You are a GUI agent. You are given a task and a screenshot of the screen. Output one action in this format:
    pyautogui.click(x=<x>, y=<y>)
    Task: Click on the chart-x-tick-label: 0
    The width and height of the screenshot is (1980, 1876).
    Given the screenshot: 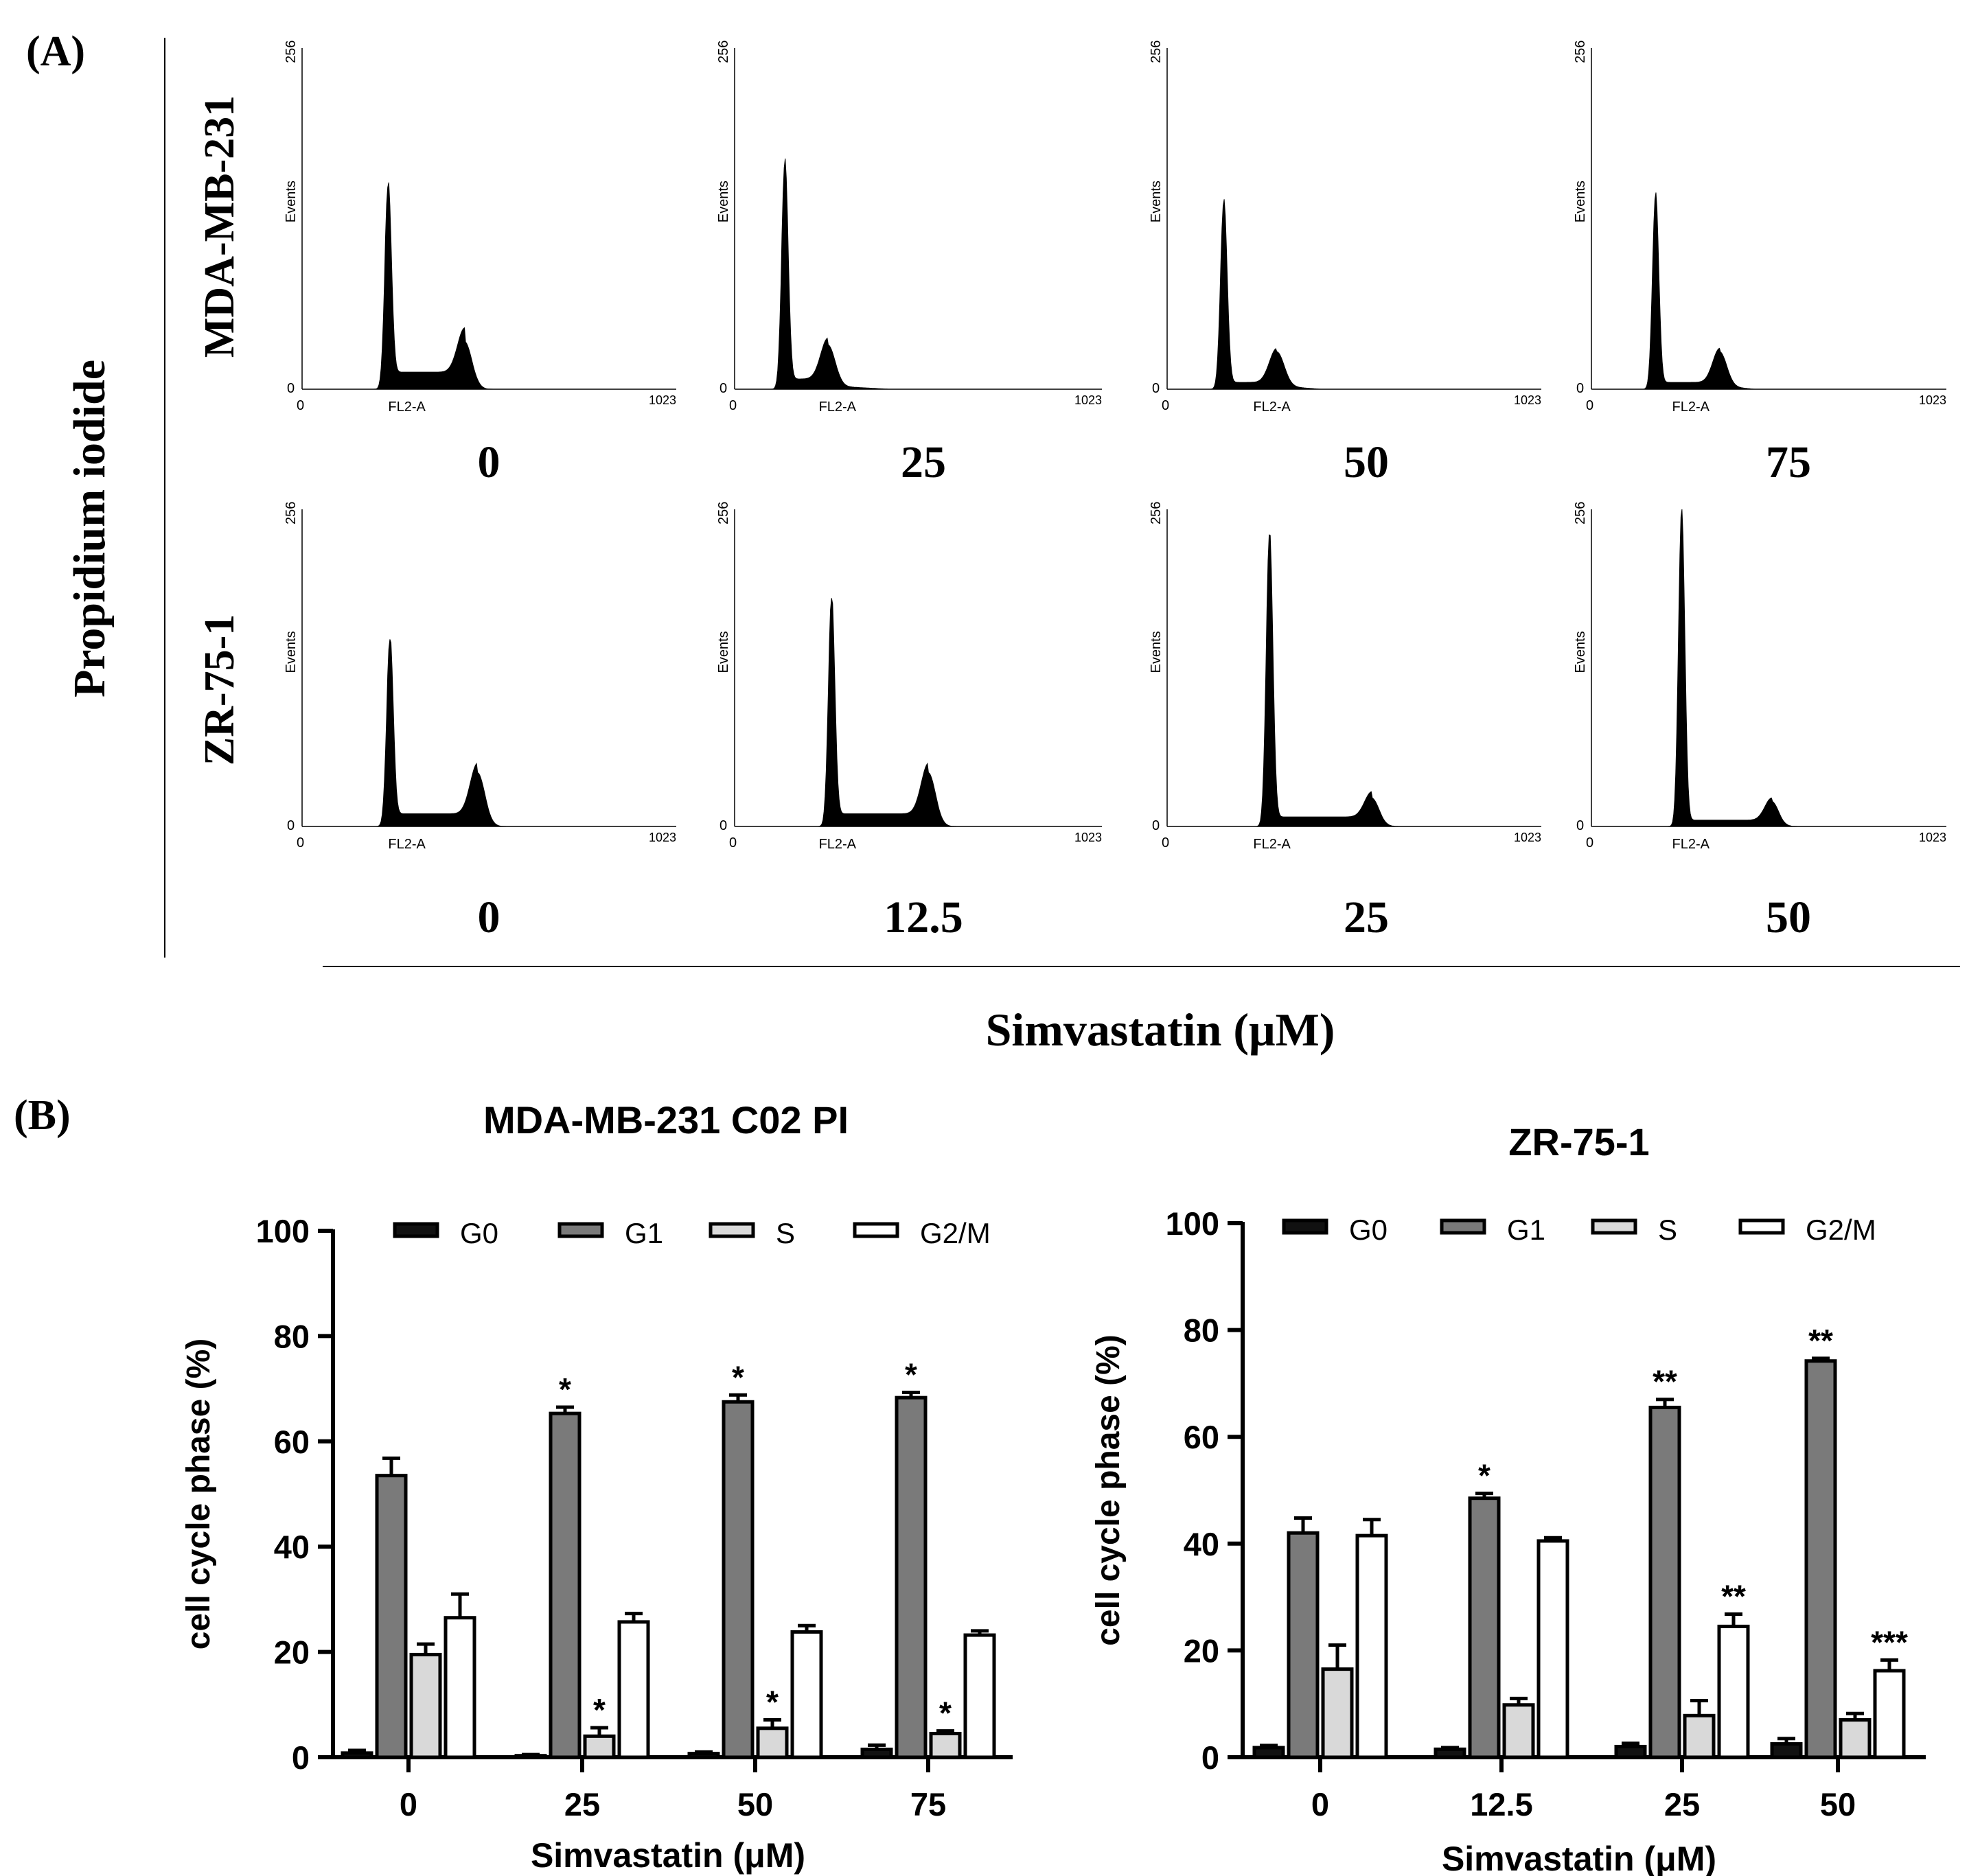 What is the action you would take?
    pyautogui.click(x=409, y=1804)
    